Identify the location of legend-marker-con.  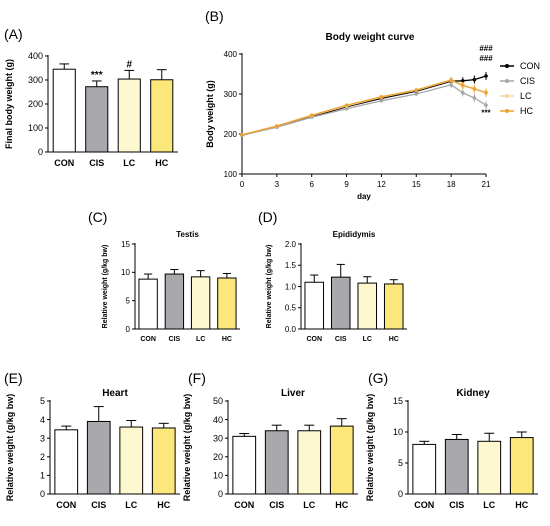
(507, 66).